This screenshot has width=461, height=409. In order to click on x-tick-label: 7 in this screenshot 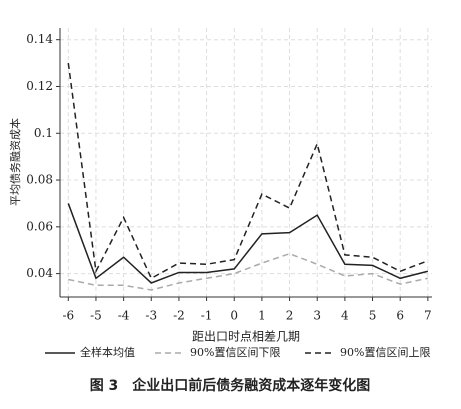, I will do `click(428, 316)`.